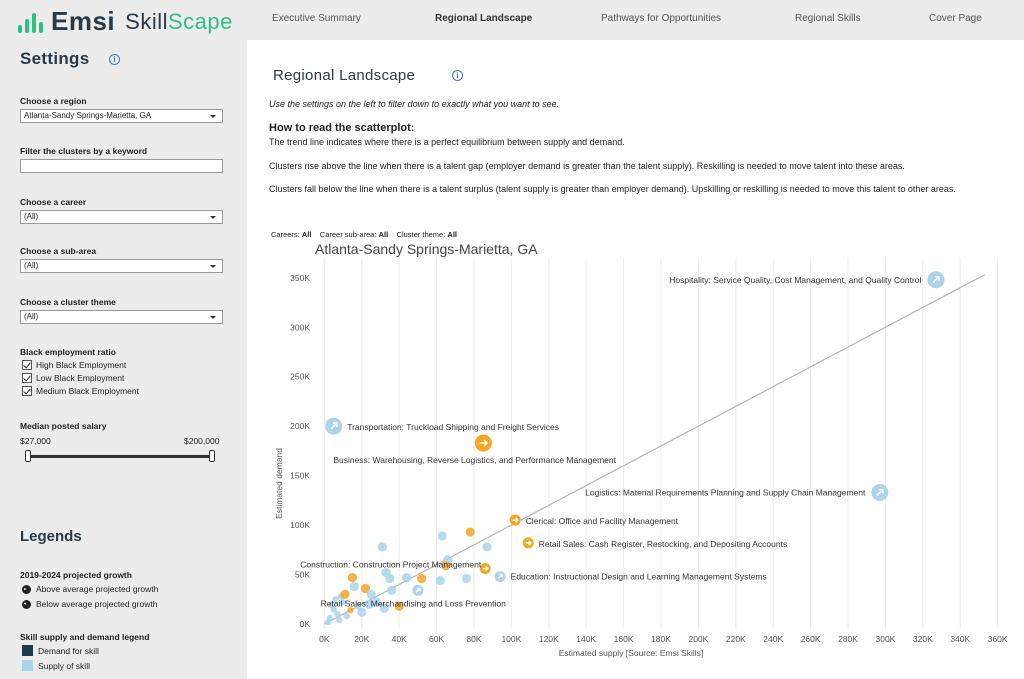 Image resolution: width=1024 pixels, height=679 pixels. Describe the element at coordinates (83, 21) in the screenshot. I see `logo-brand: Emsi` at that location.